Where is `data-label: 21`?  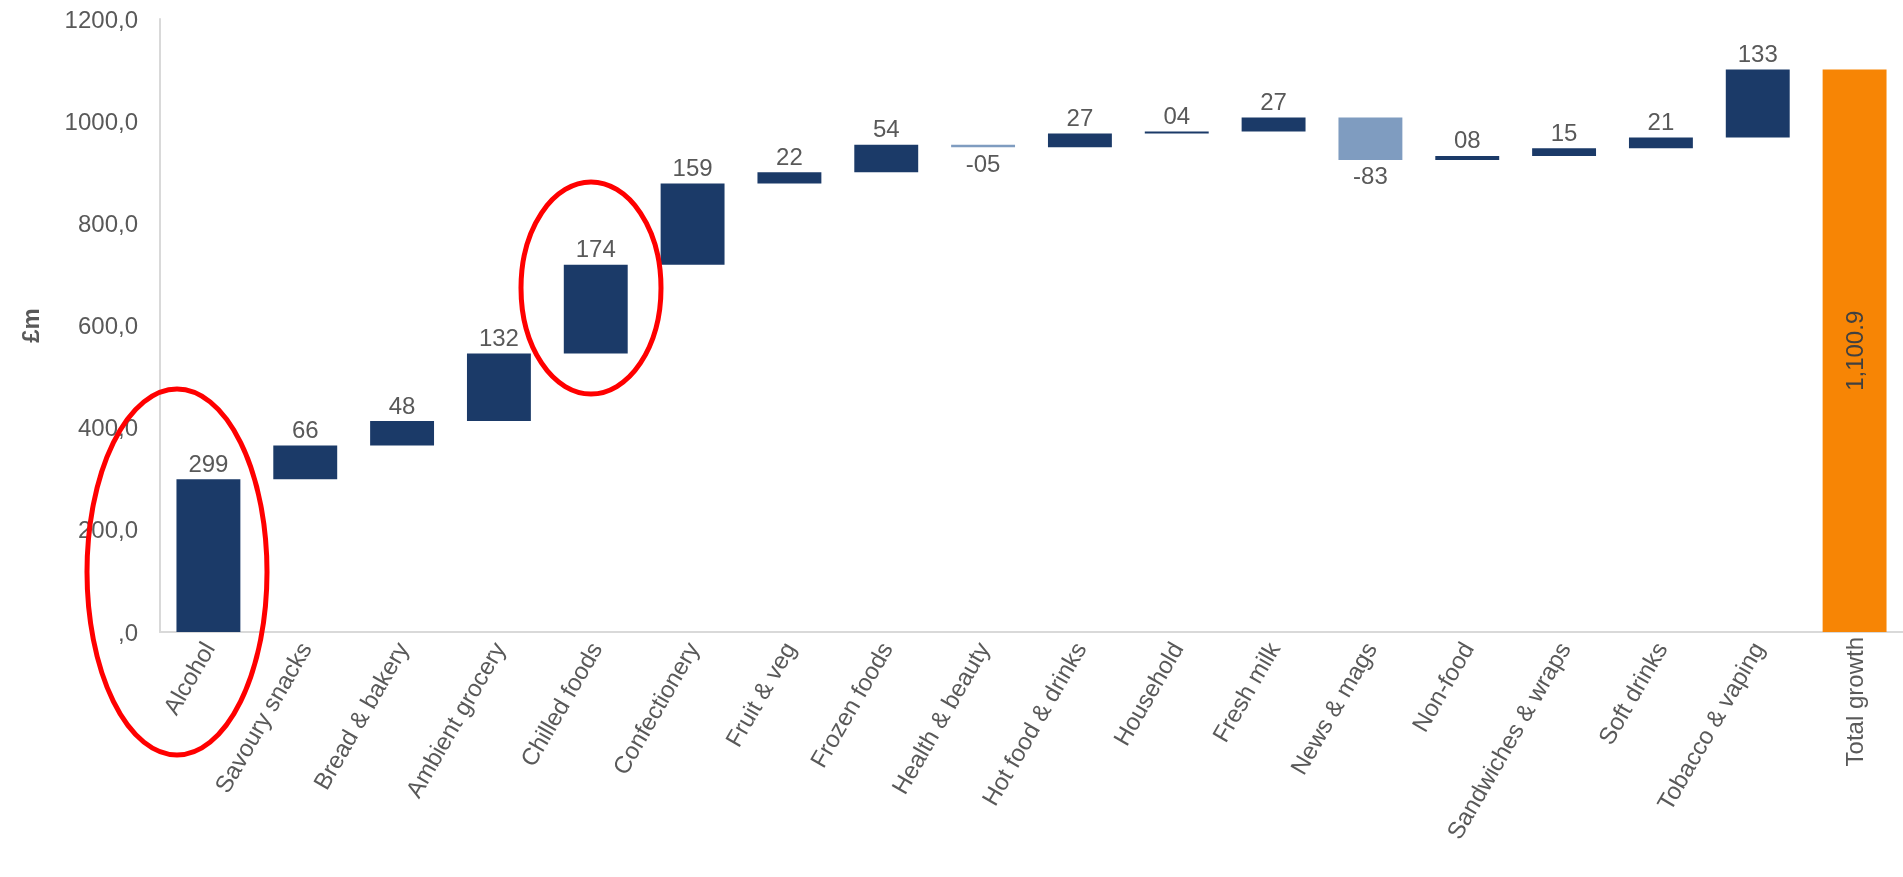
data-label: 21 is located at coordinates (1661, 122).